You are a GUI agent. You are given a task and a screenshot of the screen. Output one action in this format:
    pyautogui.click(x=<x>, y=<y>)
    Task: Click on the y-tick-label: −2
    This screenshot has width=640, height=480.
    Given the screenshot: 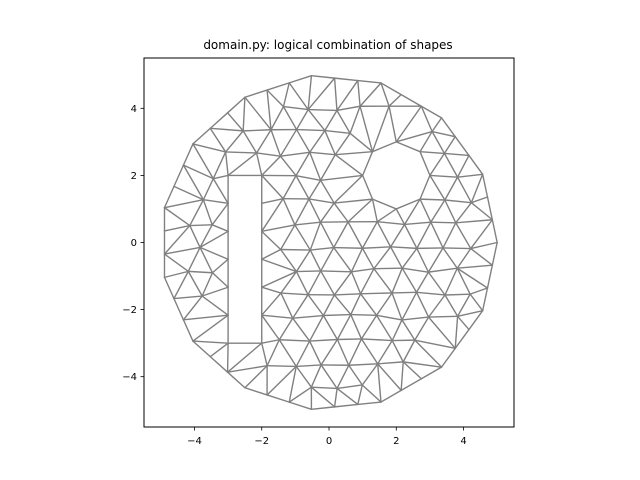 What is the action you would take?
    pyautogui.click(x=129, y=310)
    